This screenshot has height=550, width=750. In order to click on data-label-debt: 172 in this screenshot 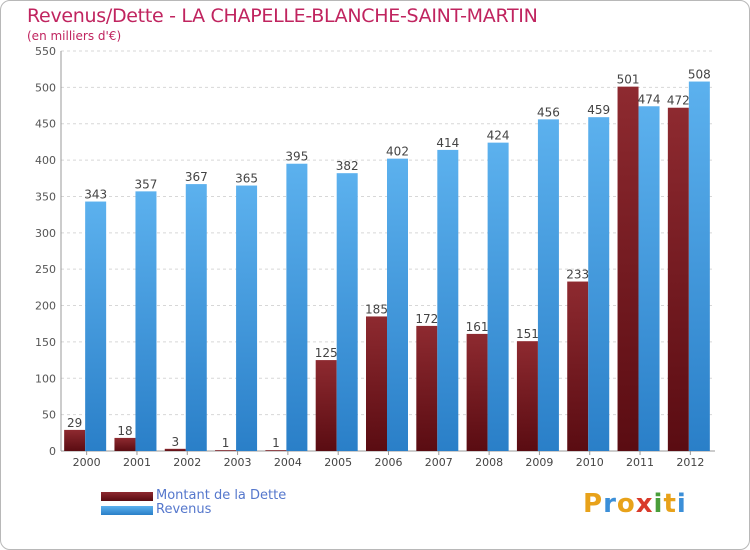, I will do `click(426, 319)`.